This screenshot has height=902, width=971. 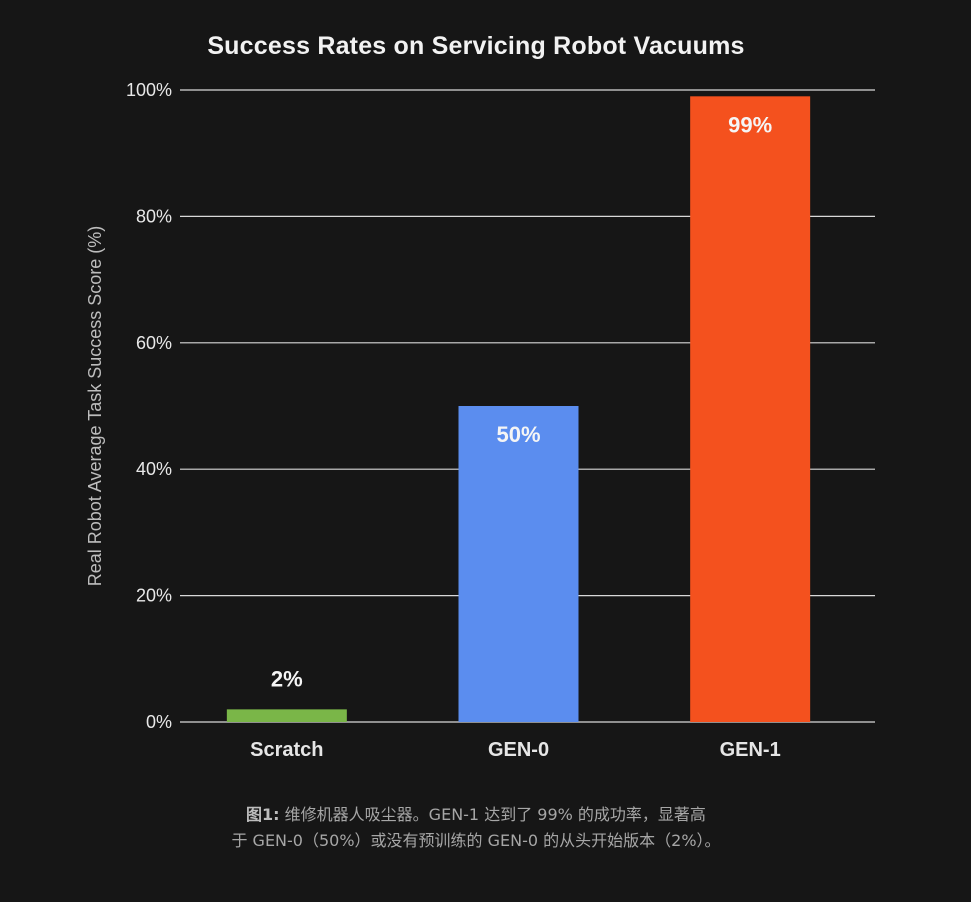 What do you see at coordinates (149, 406) in the screenshot?
I see `y-axis-ticks: 0% 20% 40% 60% 80% 100%` at bounding box center [149, 406].